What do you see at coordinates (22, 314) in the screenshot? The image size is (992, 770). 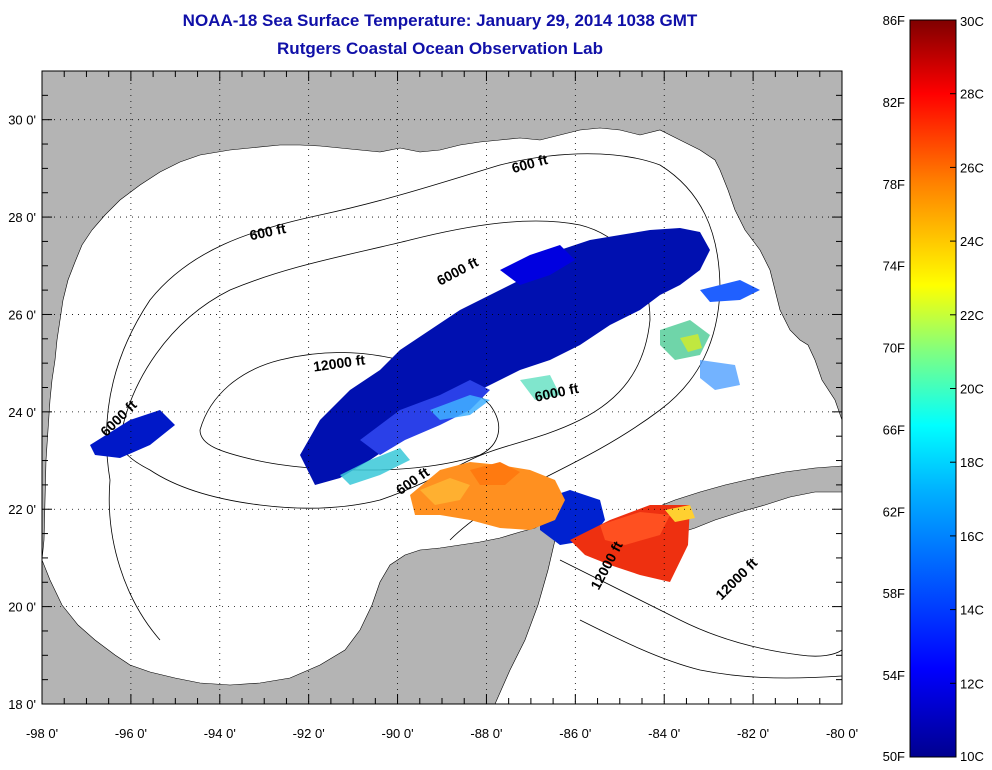 I see `y-tick-label: 26 0'` at bounding box center [22, 314].